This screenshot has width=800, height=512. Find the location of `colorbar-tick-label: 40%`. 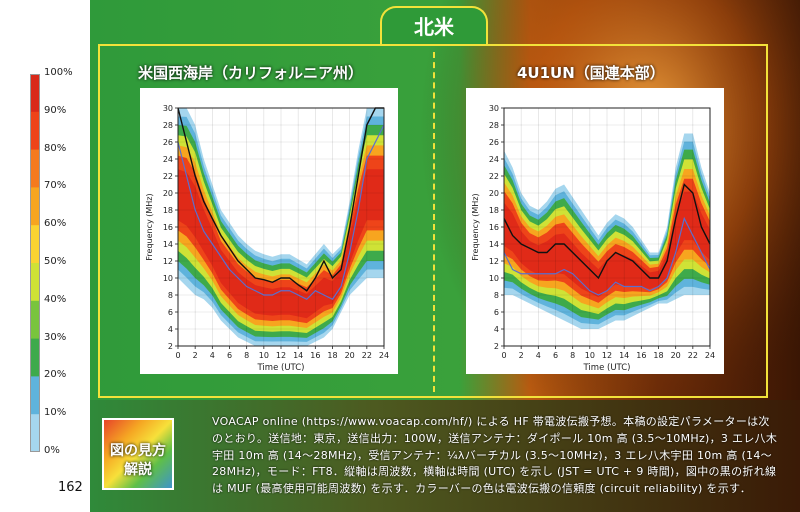

colorbar-tick-label: 40% is located at coordinates (55, 299).